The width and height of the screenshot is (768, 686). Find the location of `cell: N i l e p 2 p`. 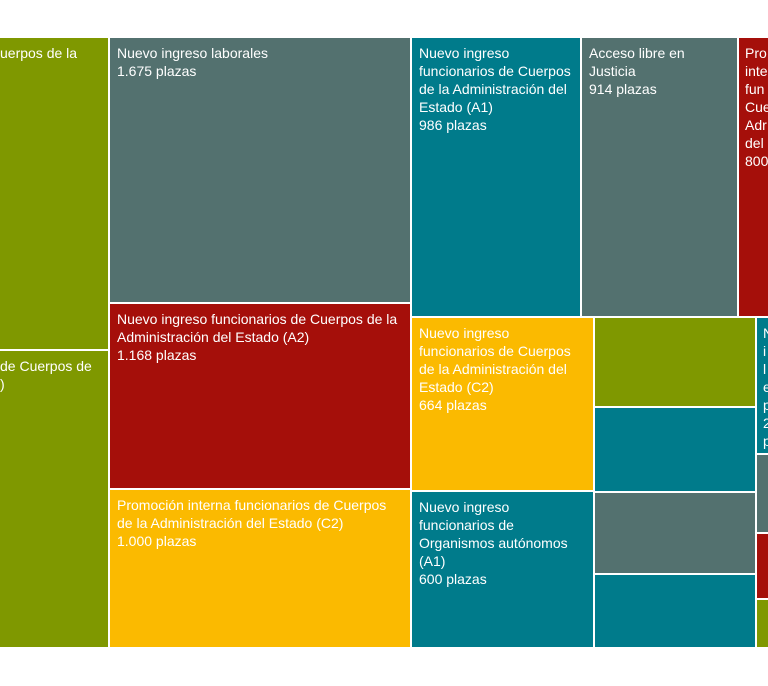

cell: N i l e p 2 p is located at coordinates (762, 385).